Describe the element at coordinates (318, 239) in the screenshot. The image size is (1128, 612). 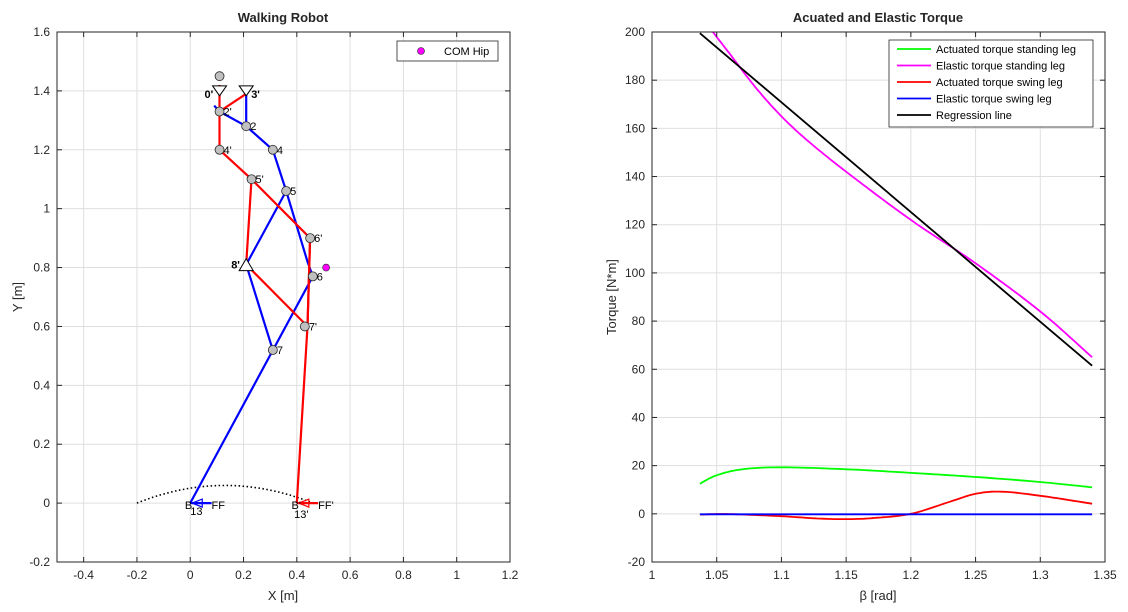
I see `joint-label: 6'` at that location.